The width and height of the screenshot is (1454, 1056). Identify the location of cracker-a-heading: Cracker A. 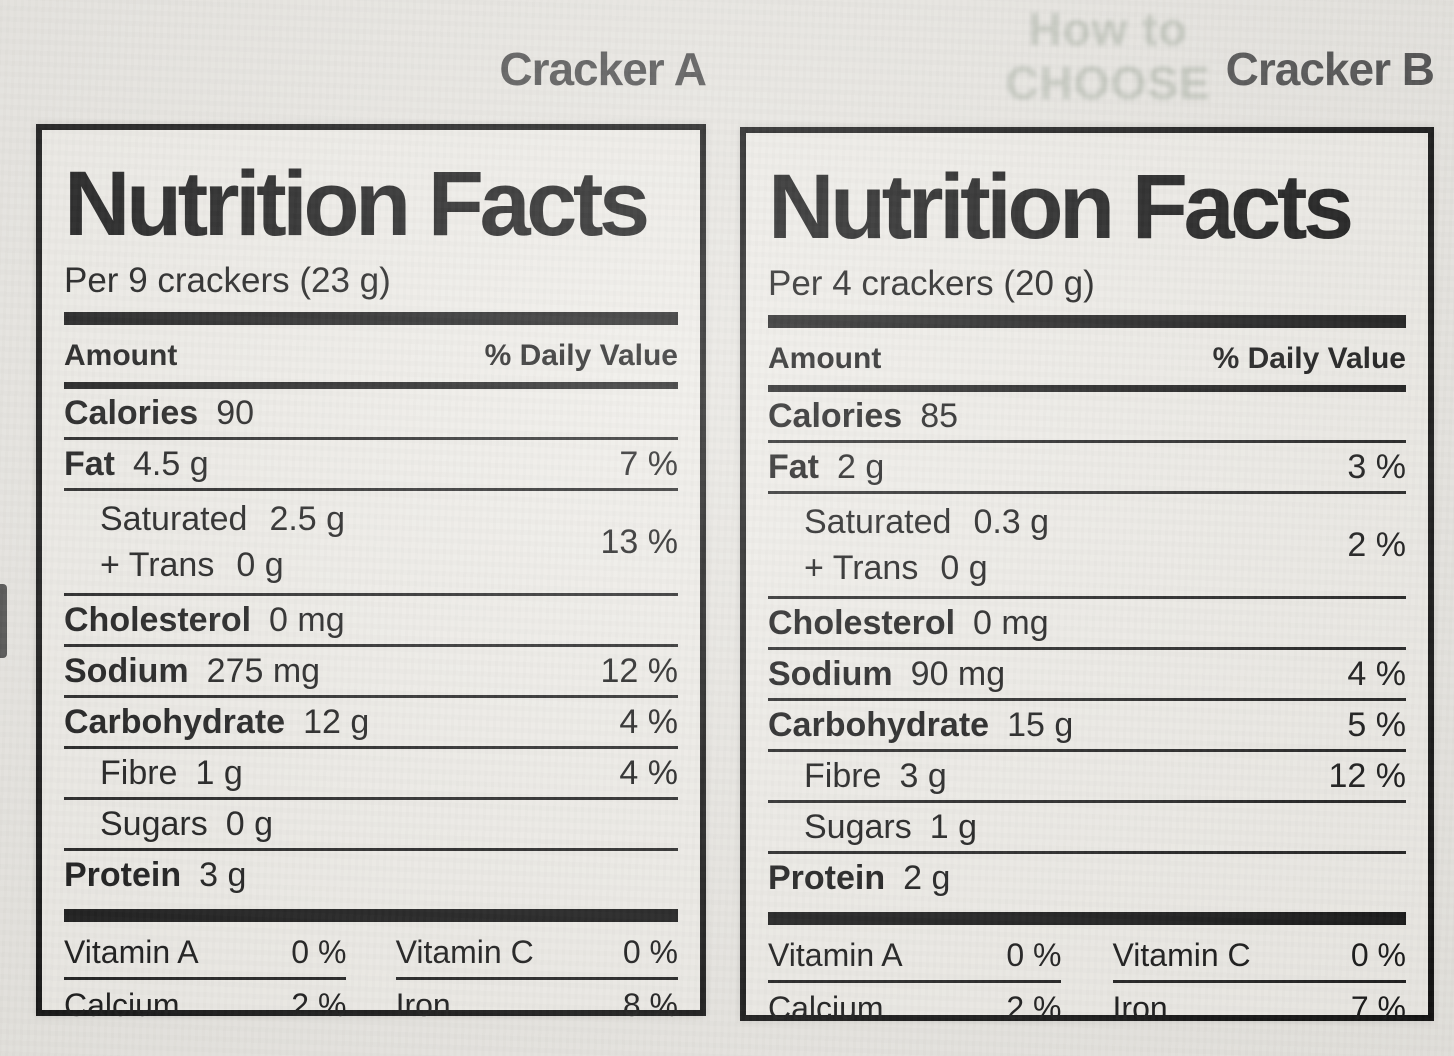
(603, 69).